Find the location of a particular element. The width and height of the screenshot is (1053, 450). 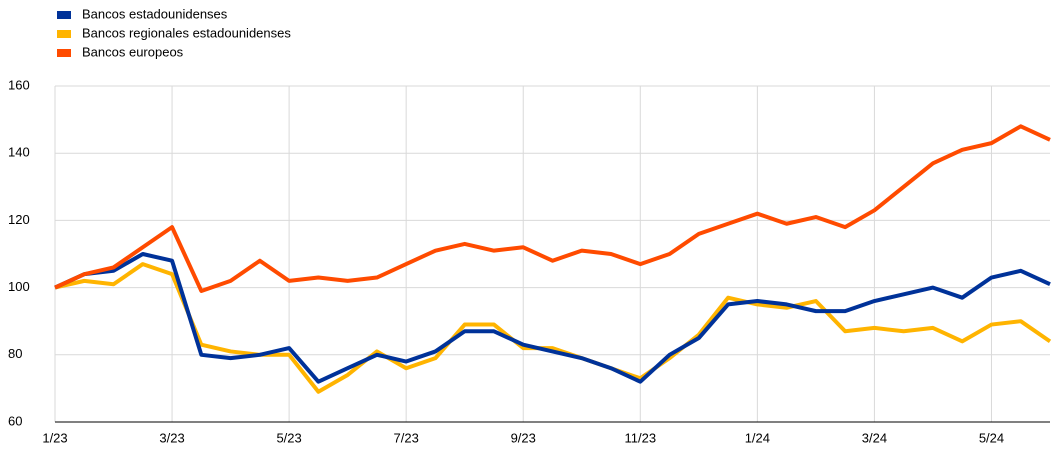

legend-label: Bancos estadounidenses is located at coordinates (155, 13).